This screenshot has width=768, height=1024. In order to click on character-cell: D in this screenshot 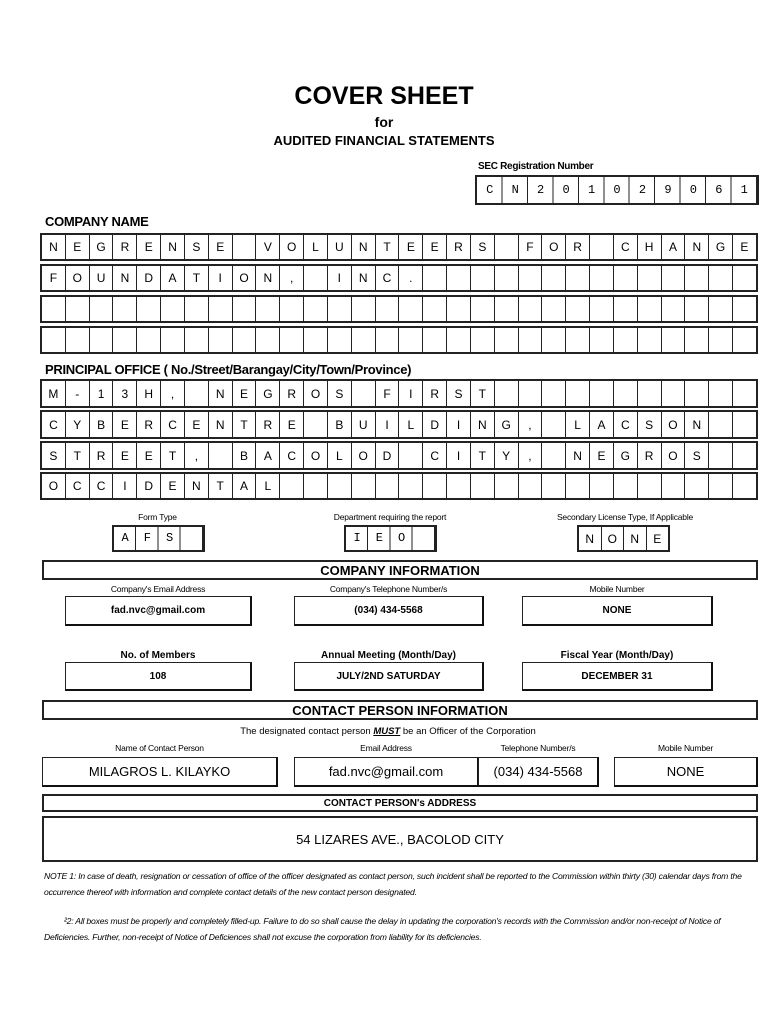, I will do `click(388, 455)`.